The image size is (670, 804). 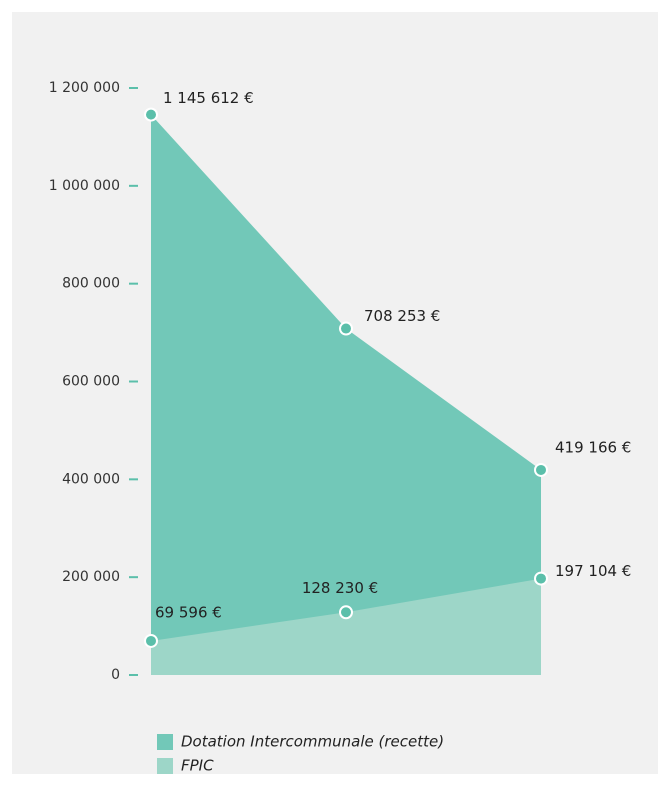 What do you see at coordinates (346, 626) in the screenshot?
I see `area` at bounding box center [346, 626].